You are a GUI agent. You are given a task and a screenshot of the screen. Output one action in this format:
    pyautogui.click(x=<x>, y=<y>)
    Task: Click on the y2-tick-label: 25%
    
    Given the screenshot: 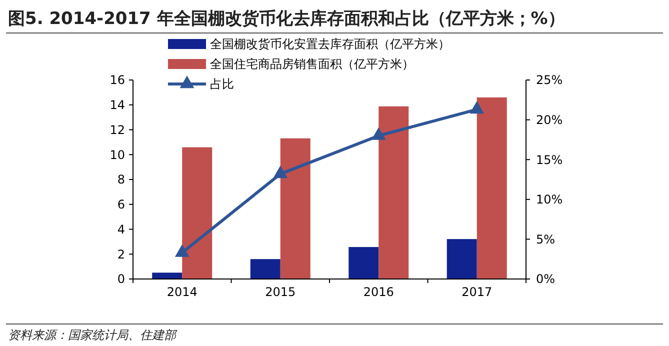 What is the action you would take?
    pyautogui.click(x=549, y=80)
    